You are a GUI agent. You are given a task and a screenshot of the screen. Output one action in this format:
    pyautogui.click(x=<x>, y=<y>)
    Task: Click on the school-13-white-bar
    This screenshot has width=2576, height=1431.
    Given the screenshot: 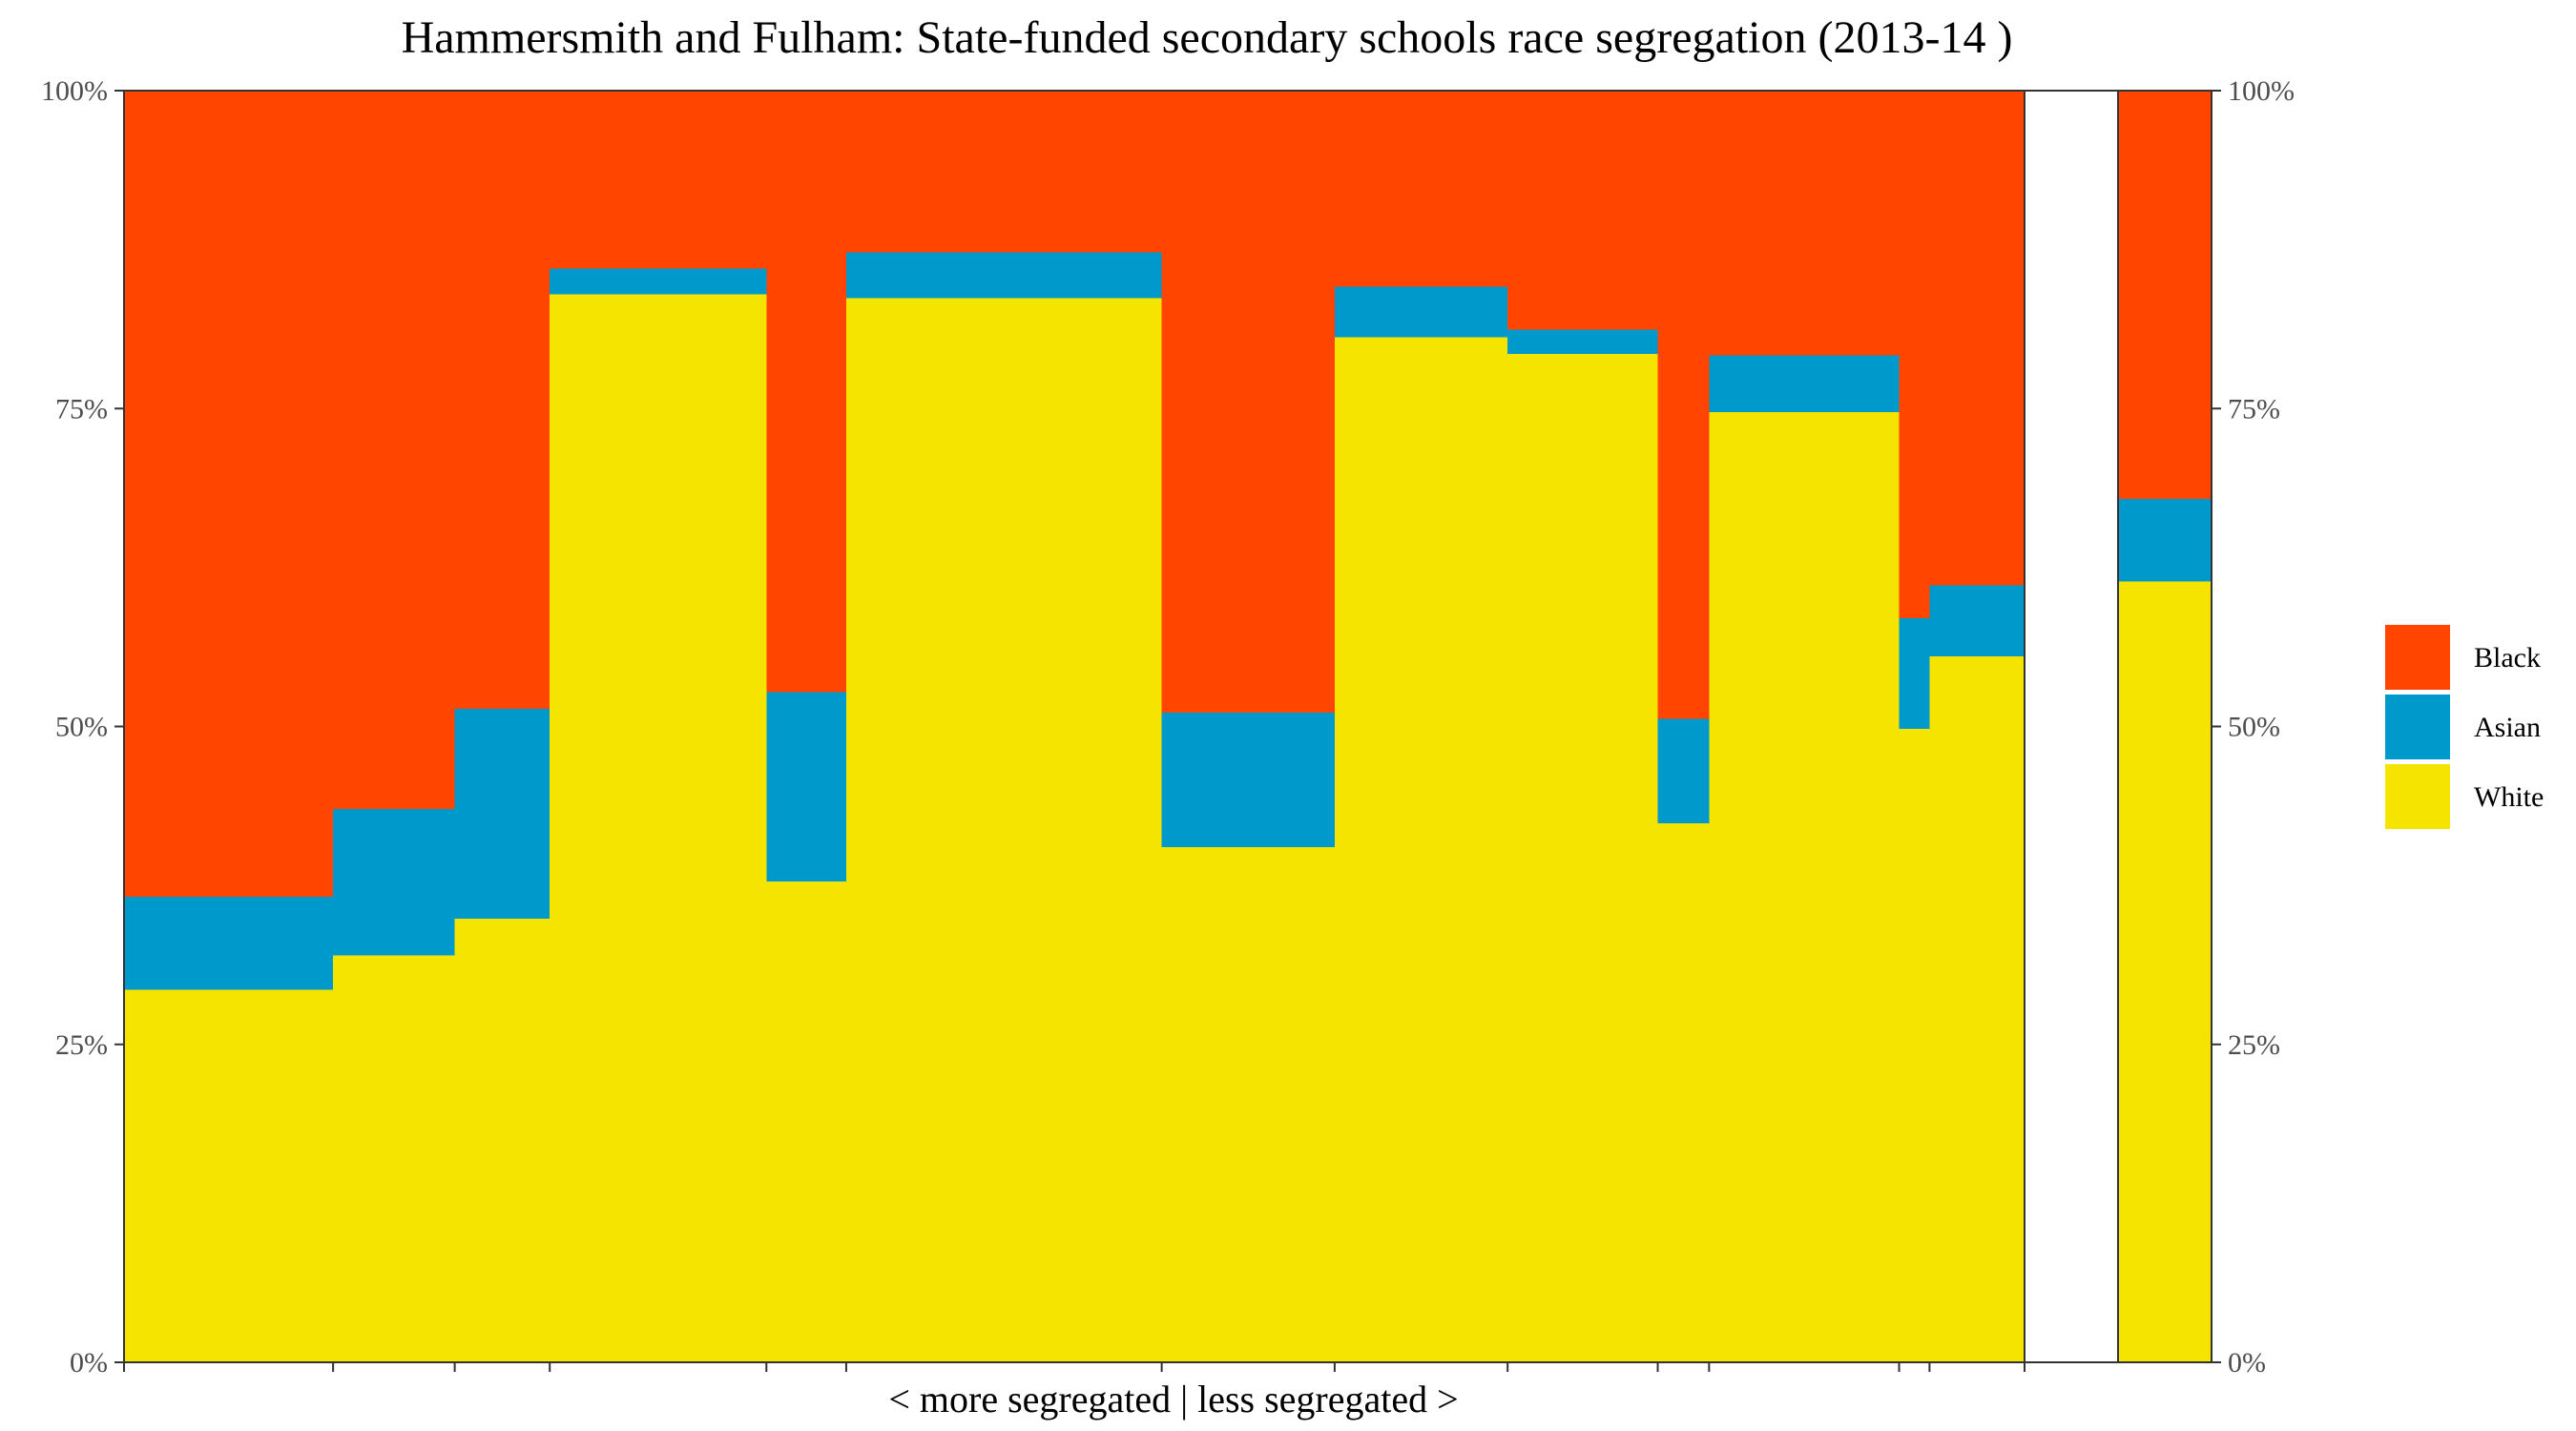 What is the action you would take?
    pyautogui.click(x=1977, y=1009)
    